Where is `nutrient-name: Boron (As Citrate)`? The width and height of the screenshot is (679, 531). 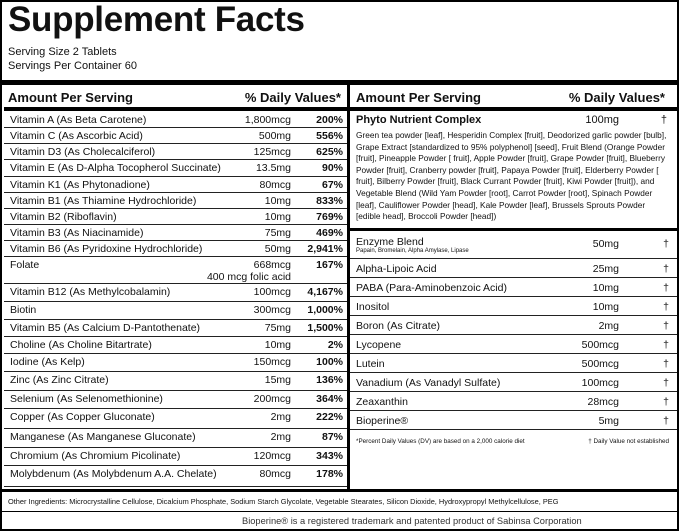 nutrient-name: Boron (As Citrate) is located at coordinates (398, 326).